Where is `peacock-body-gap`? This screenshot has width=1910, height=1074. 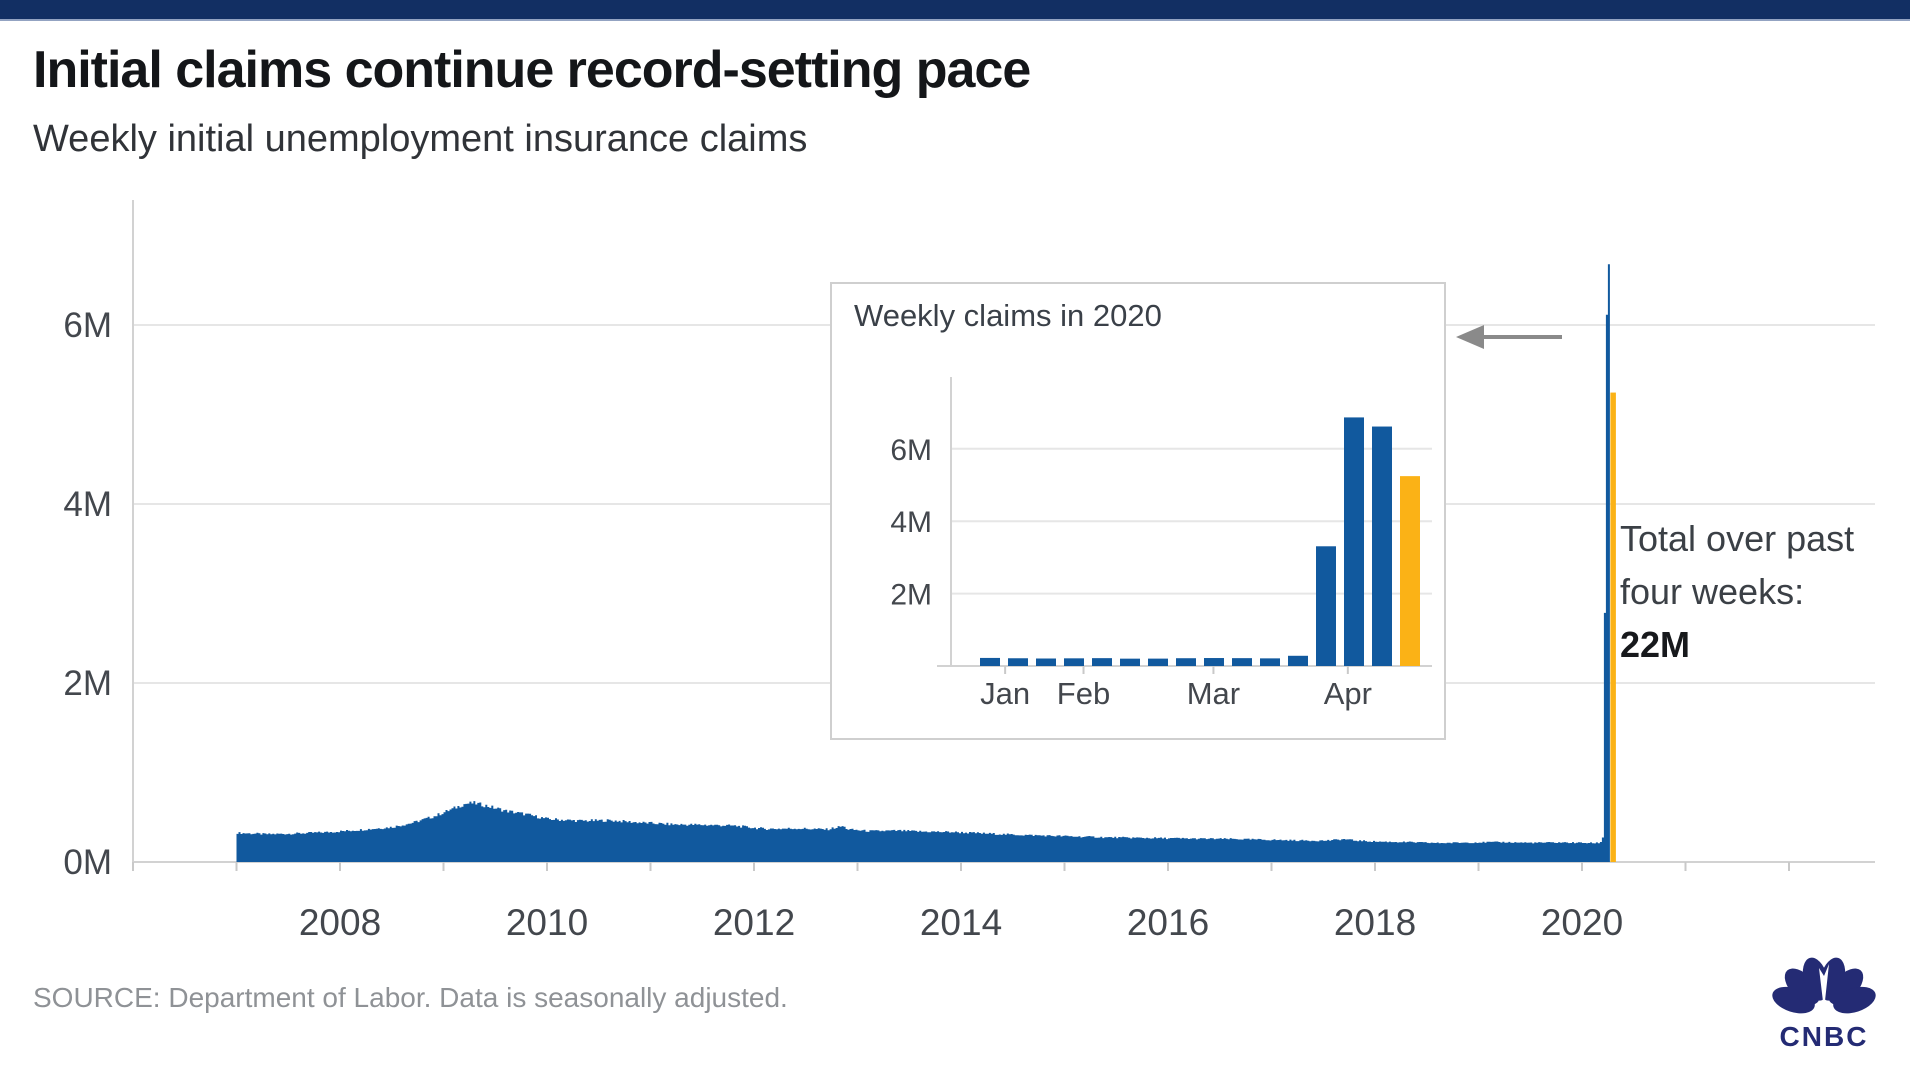
peacock-body-gap is located at coordinates (1824, 987).